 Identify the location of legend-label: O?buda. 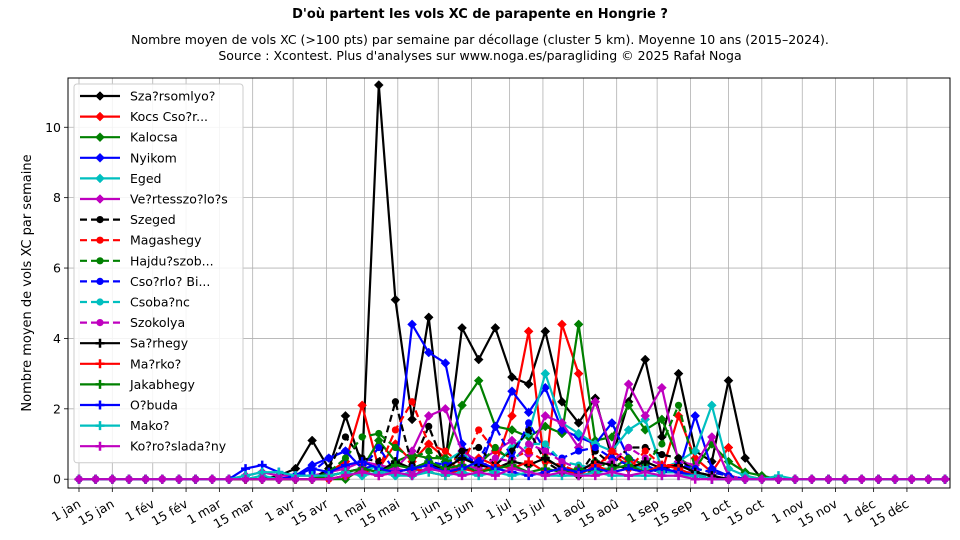
(154, 405).